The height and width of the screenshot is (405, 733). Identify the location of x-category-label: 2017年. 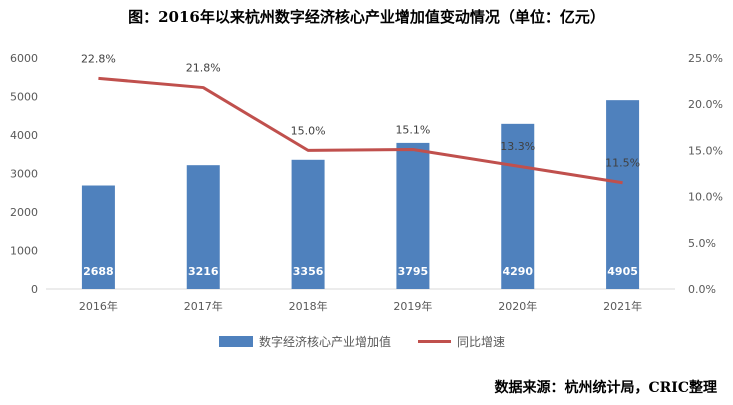
(203, 306).